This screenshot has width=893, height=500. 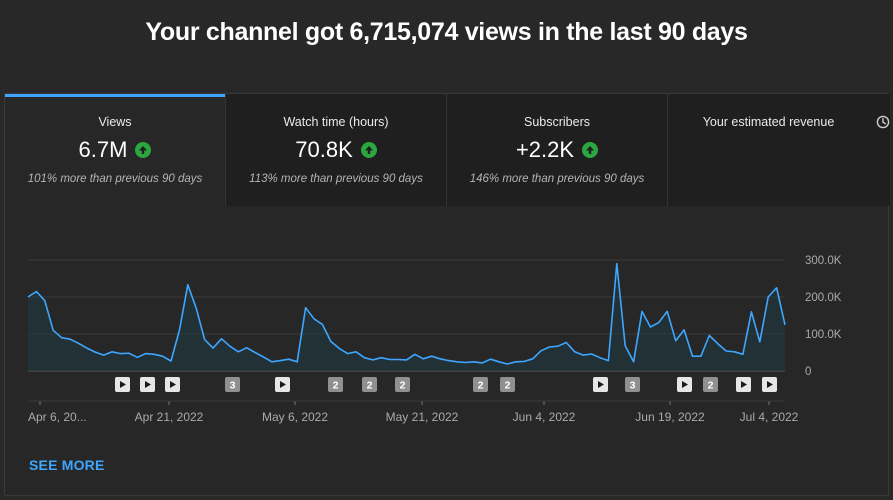 I want to click on see-more-link: SEE MORE, so click(x=67, y=465).